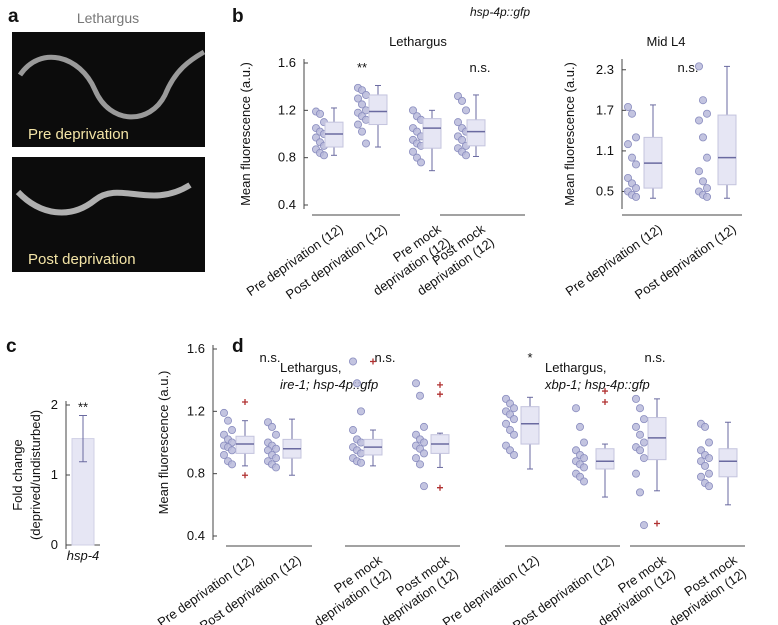 The image size is (778, 625). What do you see at coordinates (163, 443) in the screenshot?
I see `y-axis-label: Mean fluorescence (a.u.)` at bounding box center [163, 443].